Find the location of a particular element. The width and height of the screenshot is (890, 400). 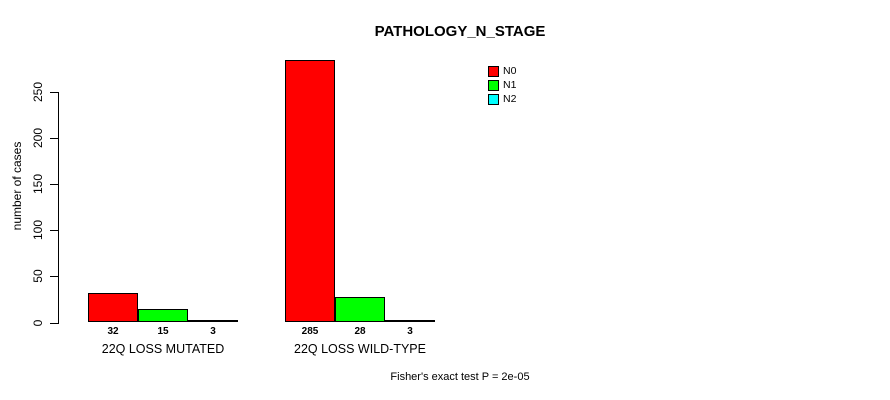

category-label: 22Q LOSS WILD-TYPE is located at coordinates (360, 349).